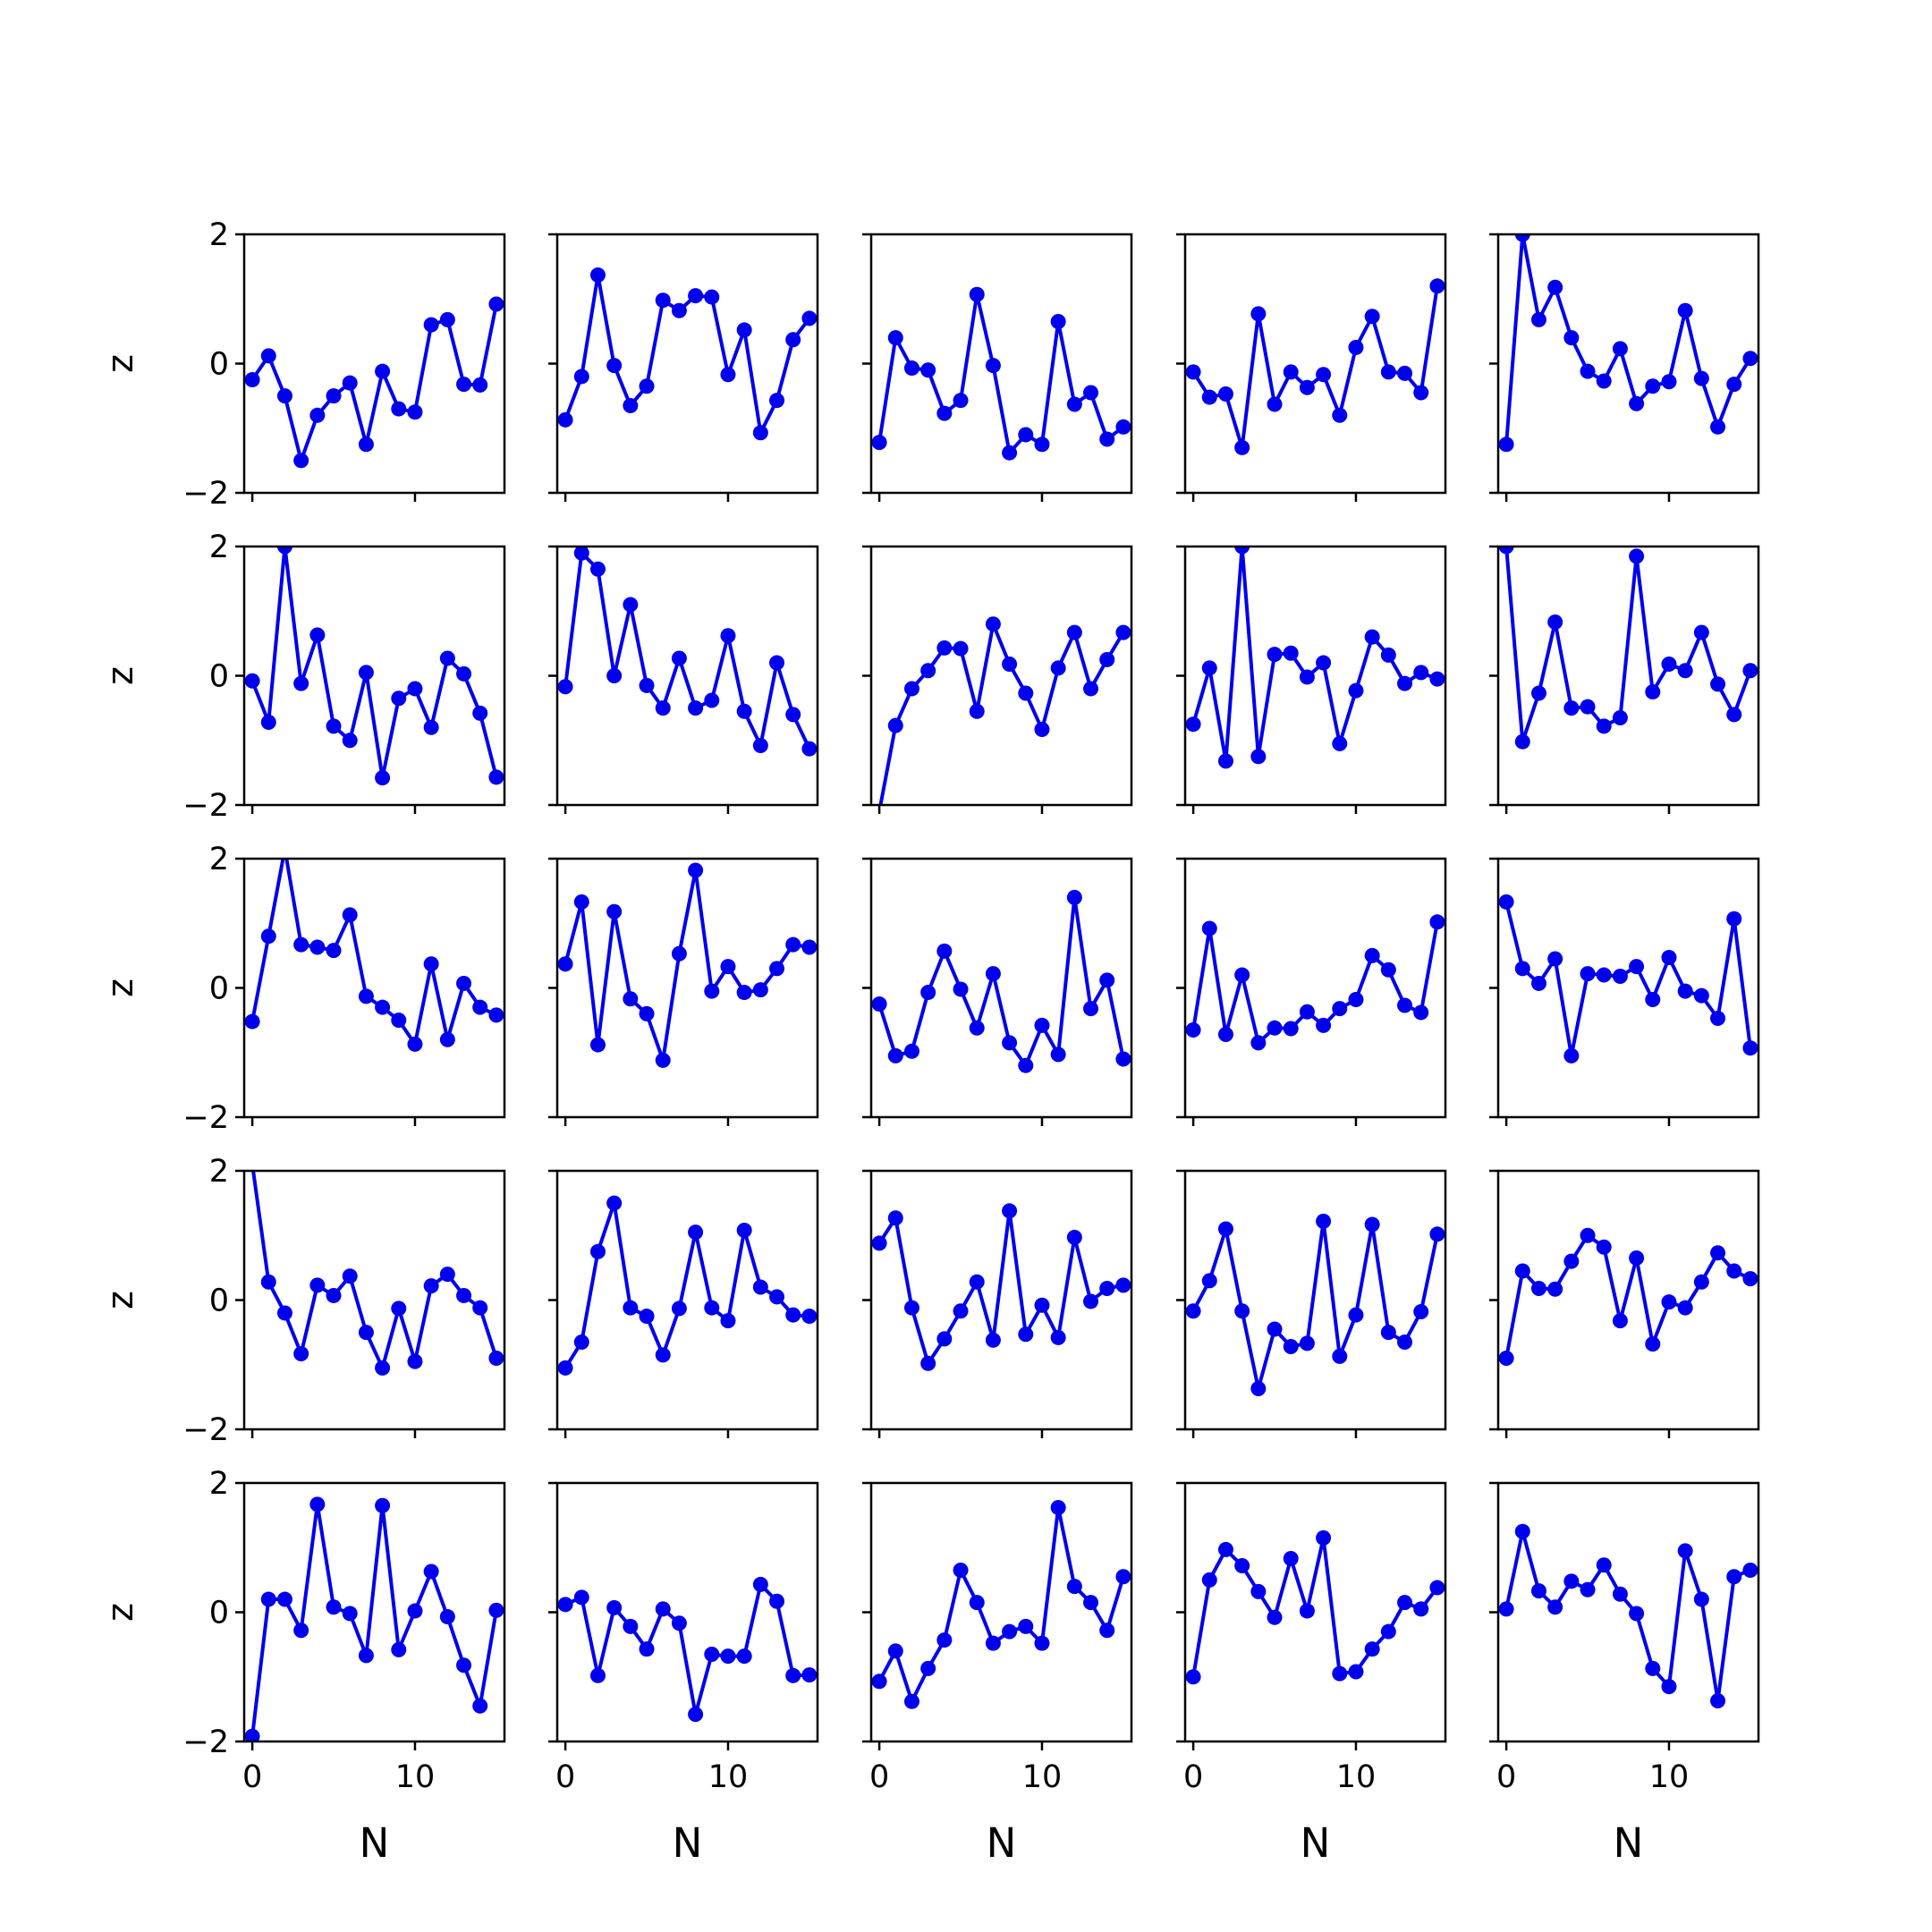  Describe the element at coordinates (120, 363) in the screenshot. I see `y-axis-label: z` at that location.